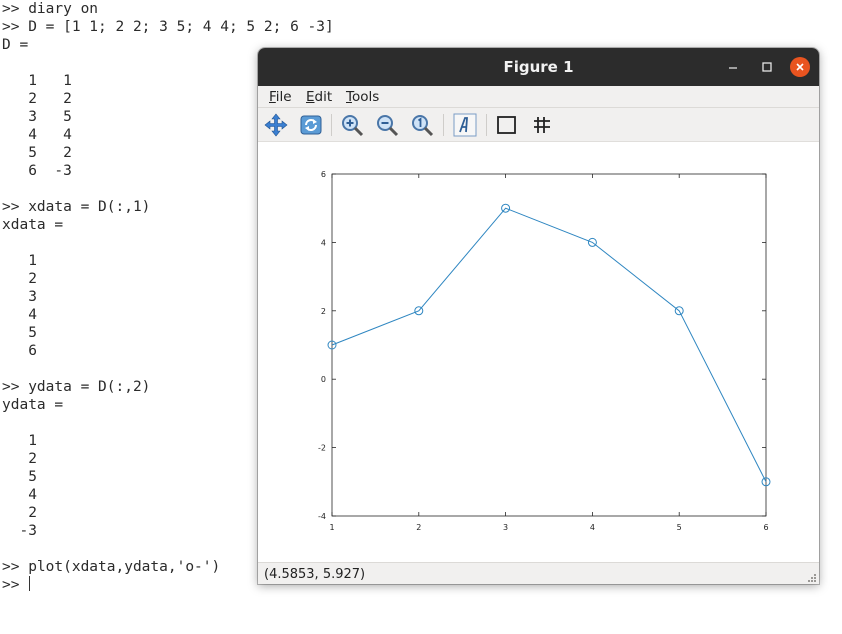 The height and width of the screenshot is (634, 842). Describe the element at coordinates (168, 27) in the screenshot. I see `terminal-line: >> D = [1 1; 2 2; 3 5; 4 4; 5 2; 6 -3]` at that location.